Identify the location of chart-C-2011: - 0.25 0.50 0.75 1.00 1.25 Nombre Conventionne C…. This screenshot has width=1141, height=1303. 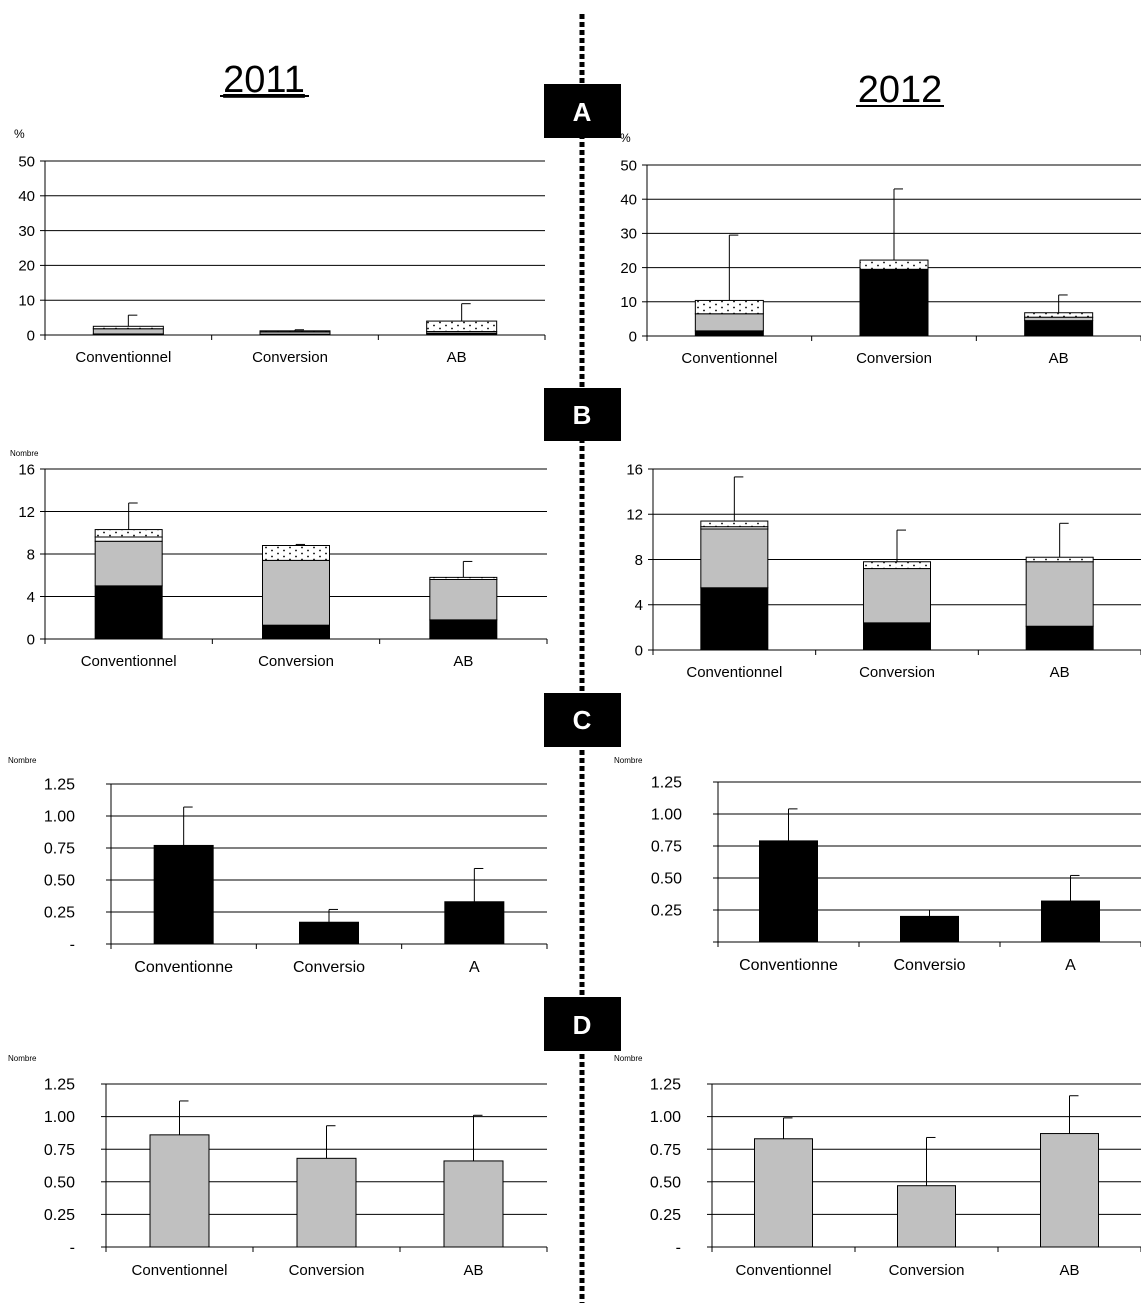
(278, 866).